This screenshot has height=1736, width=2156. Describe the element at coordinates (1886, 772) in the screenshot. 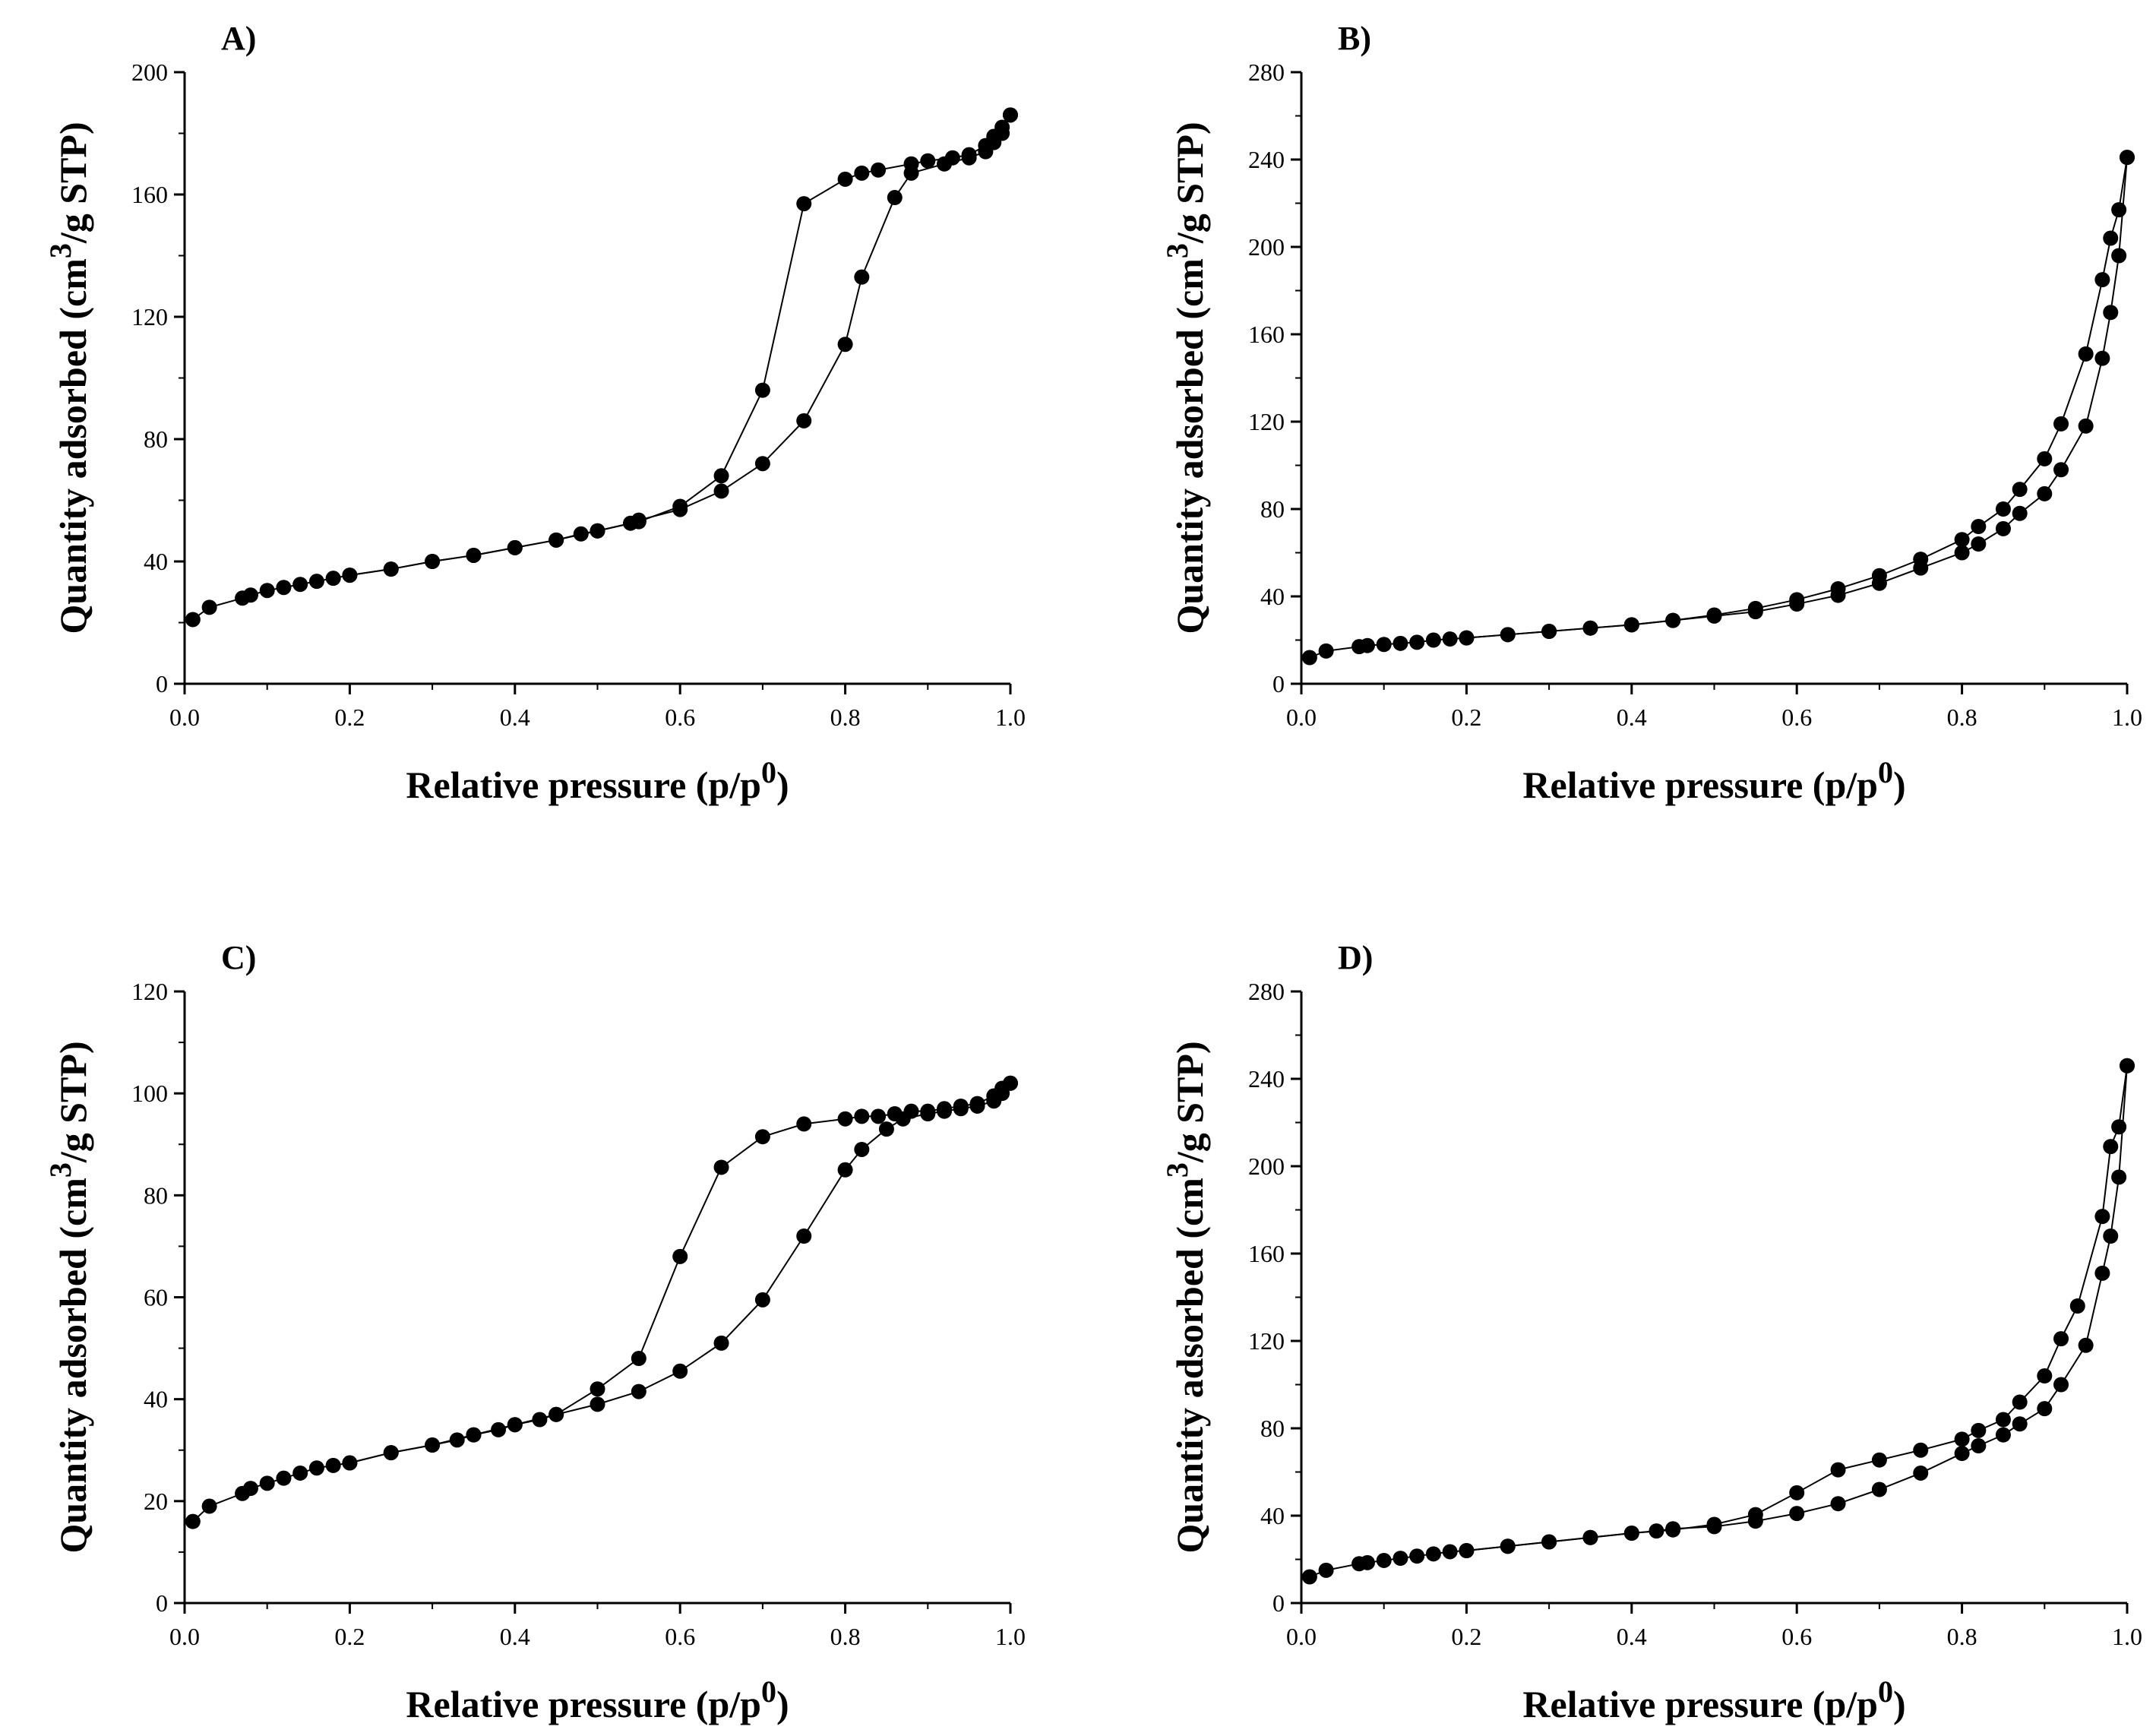

I see `x-axis-title-superscript: 0` at that location.